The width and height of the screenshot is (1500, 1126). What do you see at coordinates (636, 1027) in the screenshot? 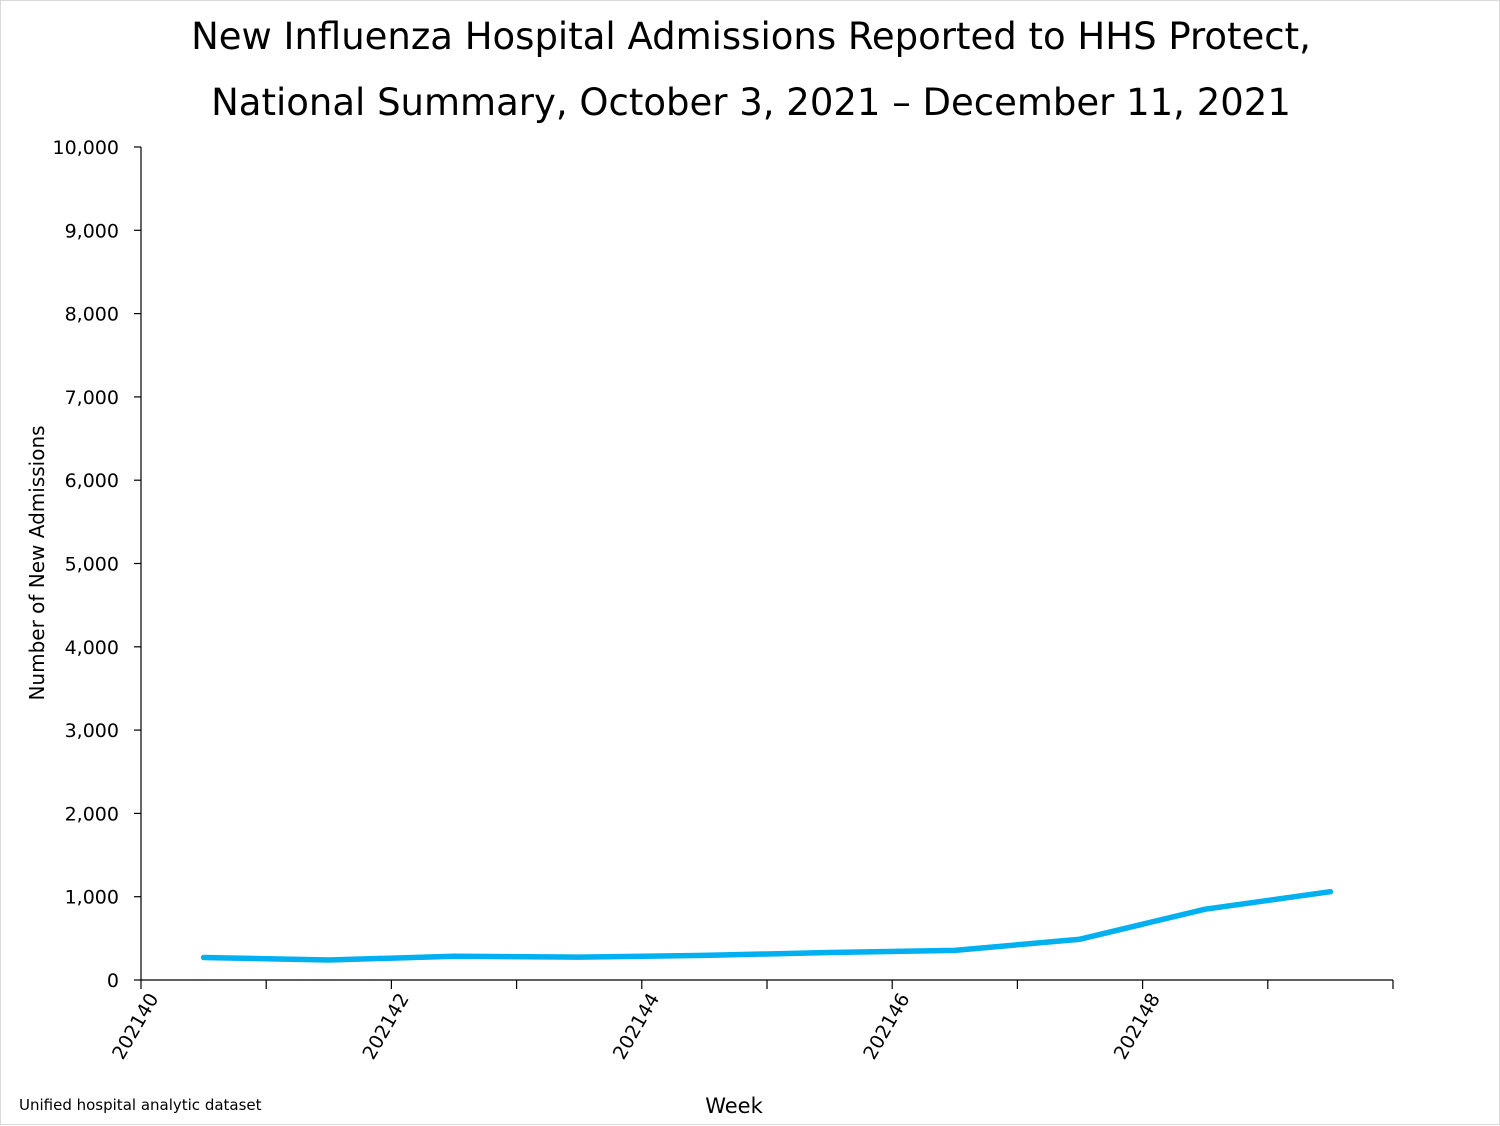
I see `x-tick-label: 202144` at bounding box center [636, 1027].